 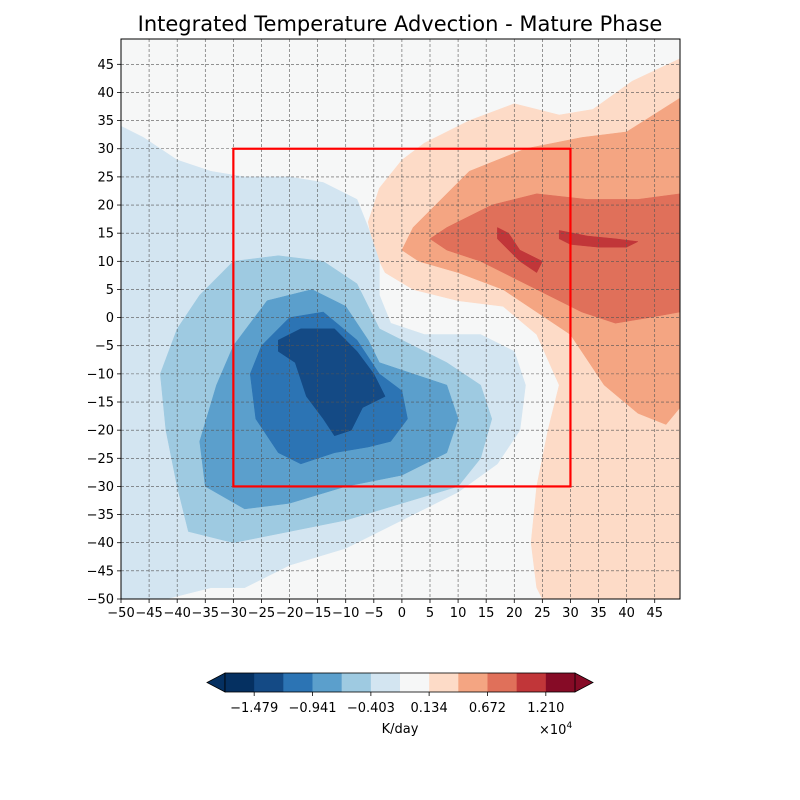 I want to click on y-tick-label: 40, so click(x=105, y=93).